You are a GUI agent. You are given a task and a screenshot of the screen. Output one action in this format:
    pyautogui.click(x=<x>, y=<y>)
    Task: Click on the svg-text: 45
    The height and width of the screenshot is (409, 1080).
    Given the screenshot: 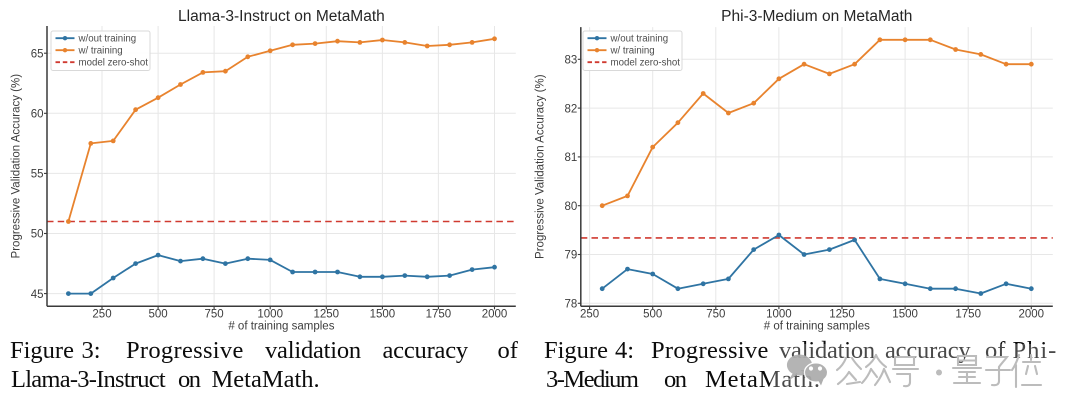 What is the action you would take?
    pyautogui.click(x=37, y=295)
    